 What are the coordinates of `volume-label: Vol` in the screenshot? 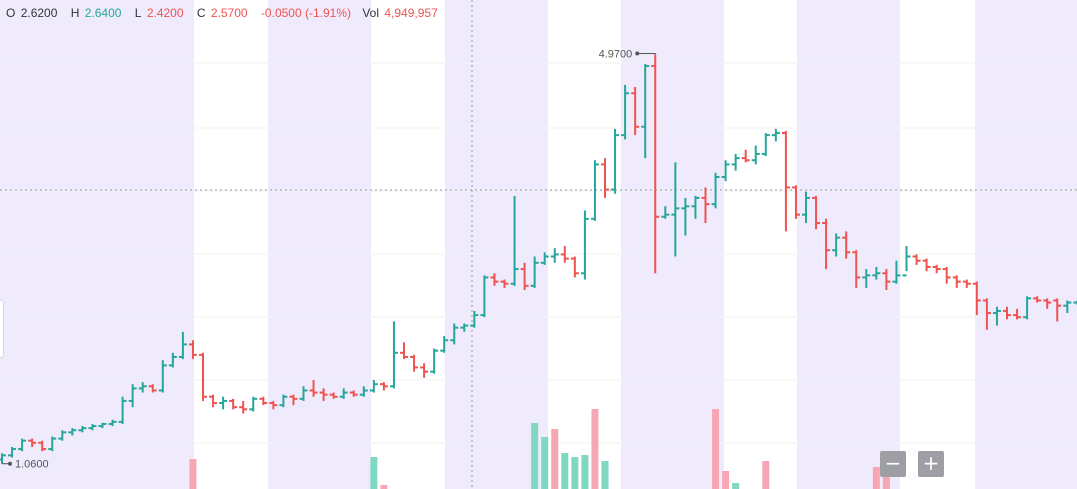 It's located at (371, 13).